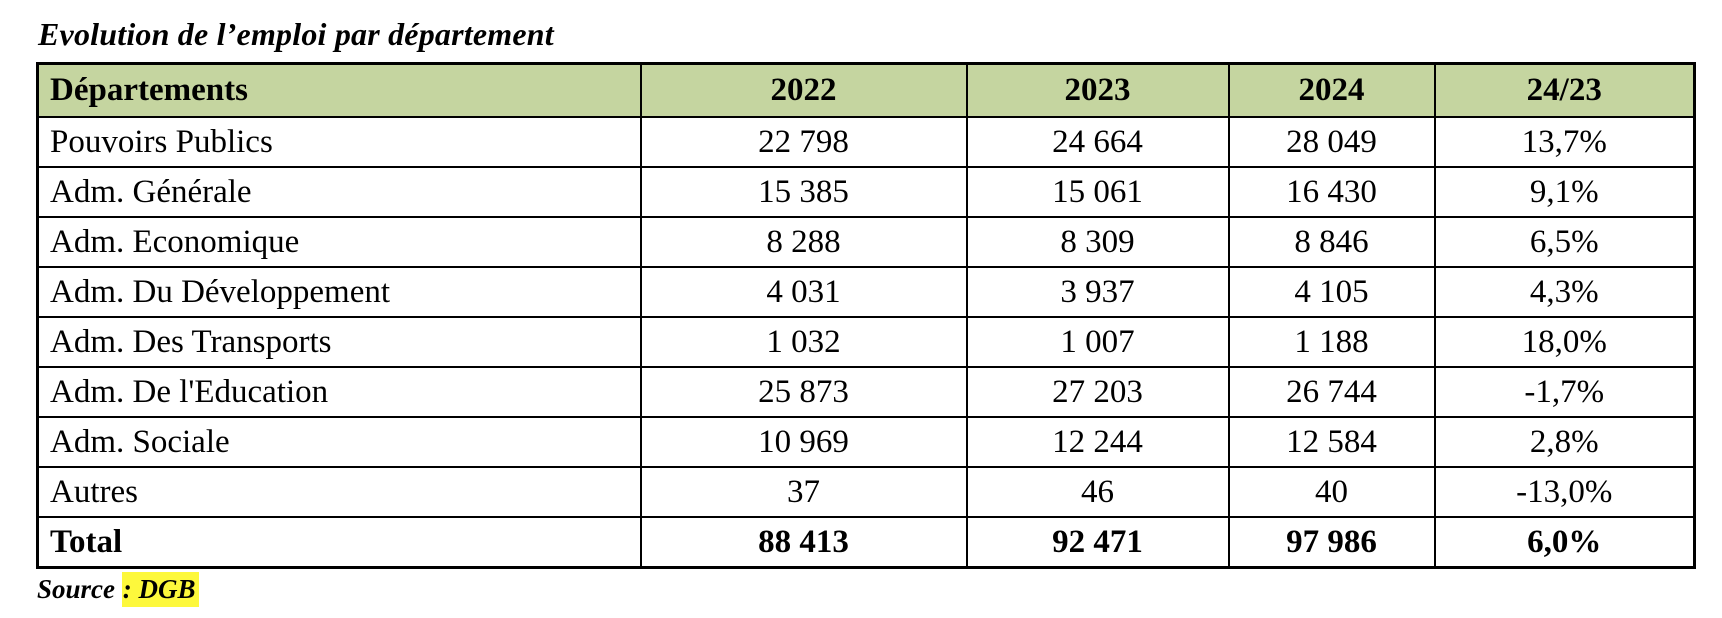 This screenshot has width=1722, height=618. Describe the element at coordinates (1097, 292) in the screenshot. I see `table-cell: 3 937` at that location.